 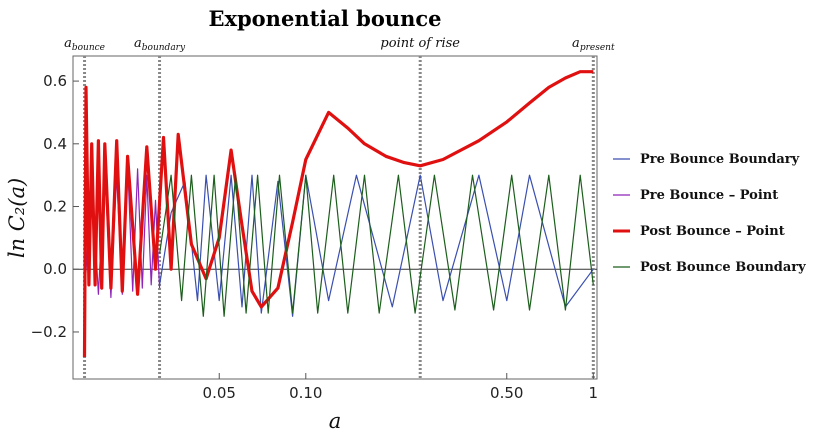 I want to click on x-tick-label: 0.10, so click(x=305, y=393).